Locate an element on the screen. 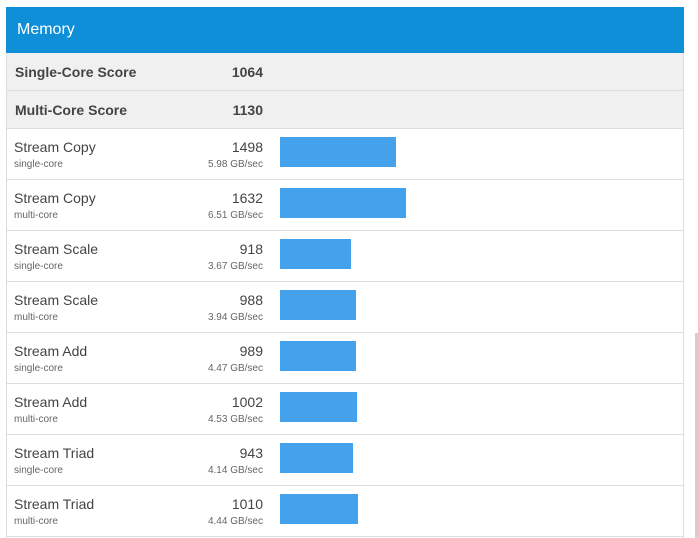 Image resolution: width=698 pixels, height=538 pixels. scrollbar is located at coordinates (696, 435).